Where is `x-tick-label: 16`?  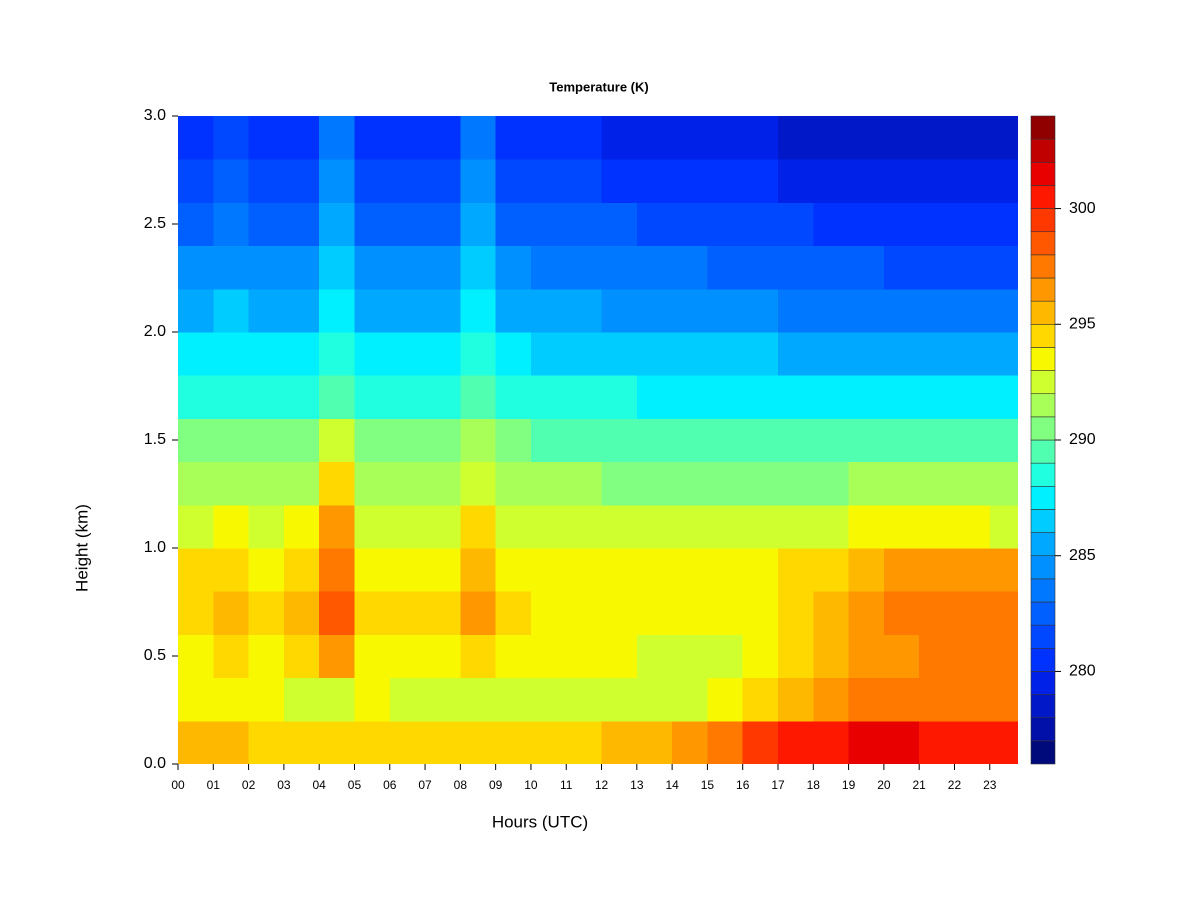 x-tick-label: 16 is located at coordinates (743, 785).